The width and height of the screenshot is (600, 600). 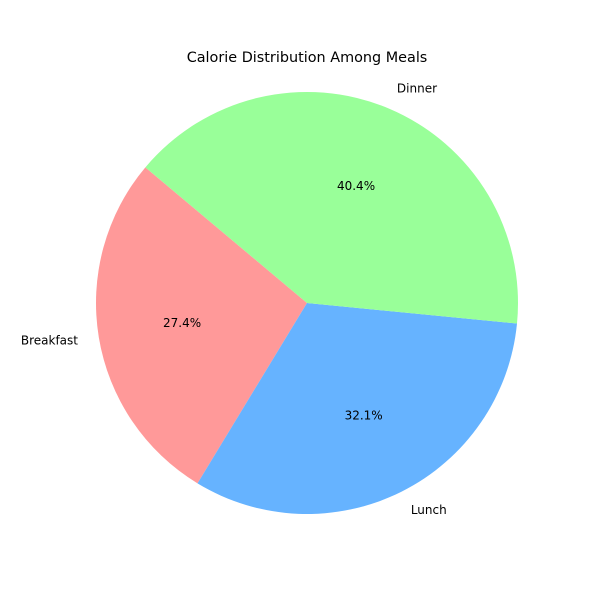 What do you see at coordinates (417, 89) in the screenshot?
I see `slice-label-dinner: Dinner` at bounding box center [417, 89].